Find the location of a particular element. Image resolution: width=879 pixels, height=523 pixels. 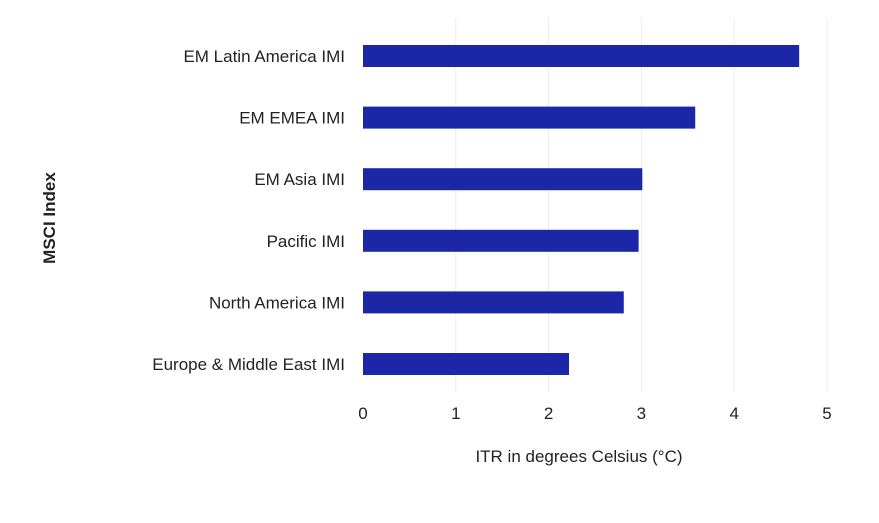

category-label: EM EMEA IMI is located at coordinates (292, 118).